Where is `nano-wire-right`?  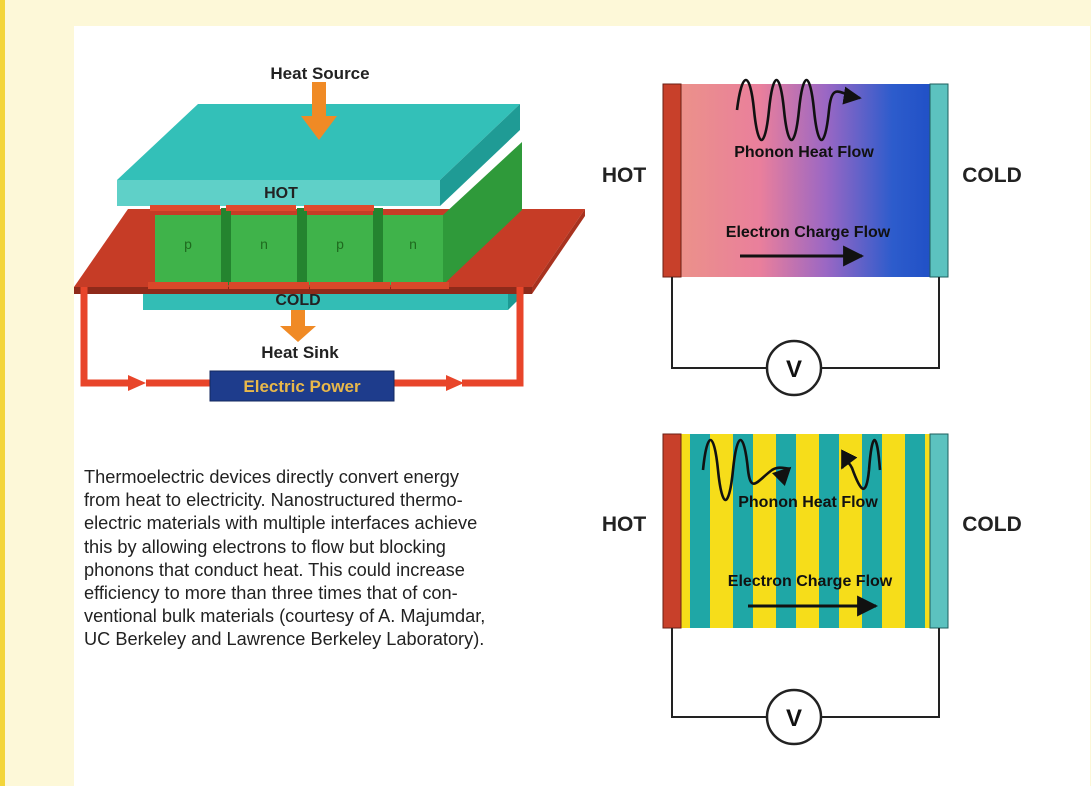
nano-wire-right is located at coordinates (881, 673).